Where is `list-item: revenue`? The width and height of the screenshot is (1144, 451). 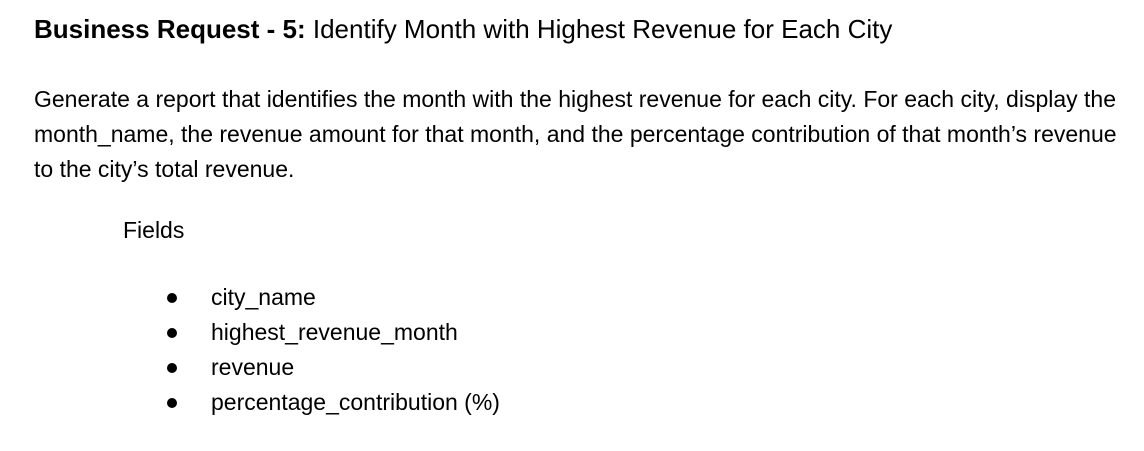
list-item: revenue is located at coordinates (333, 367).